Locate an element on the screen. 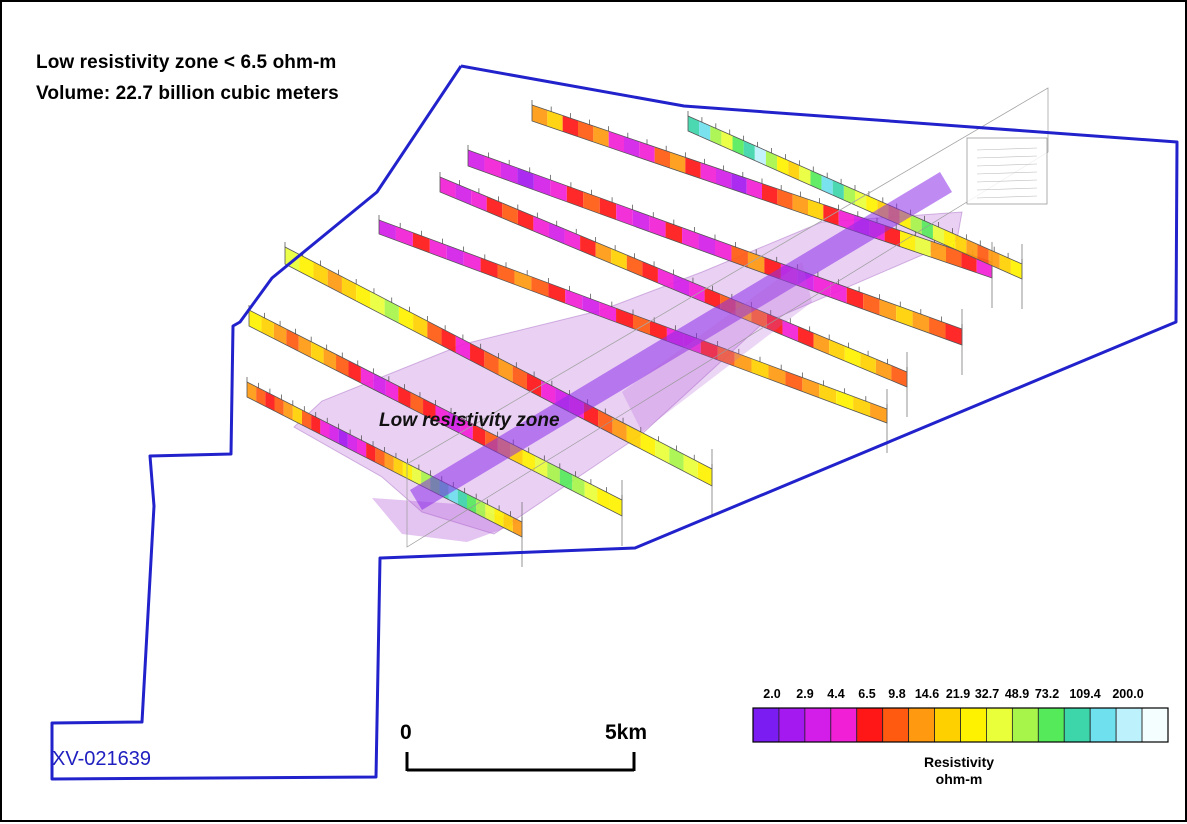 The width and height of the screenshot is (1187, 824). sheet-id: XV-021639 is located at coordinates (101, 759).